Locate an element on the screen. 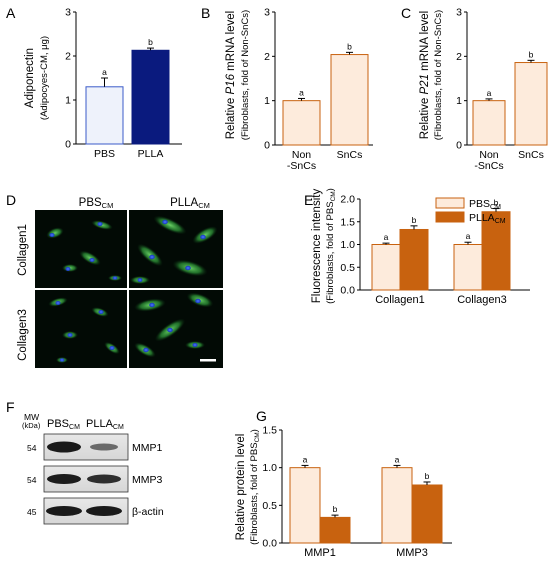 The image size is (550, 569). blot-row-beta-actin: 45 β-actin is located at coordinates (95, 511).